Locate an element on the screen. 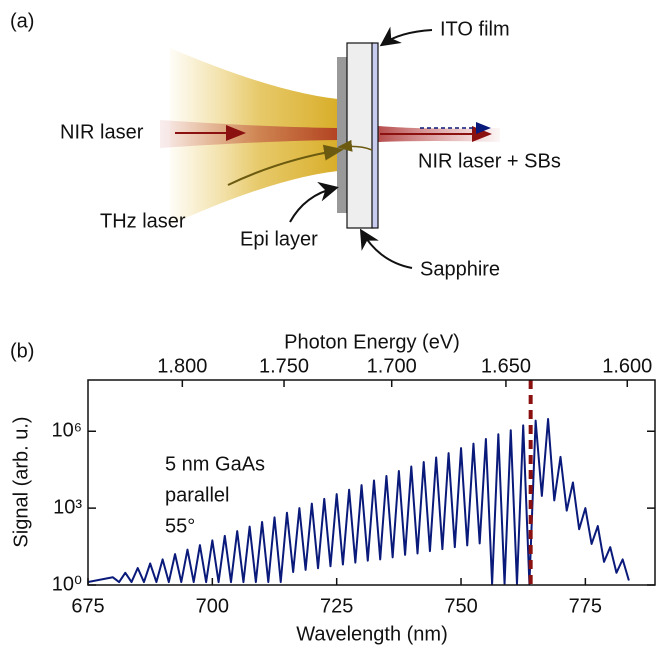 This screenshot has width=660, height=648. x2-tick-label: 1.700 is located at coordinates (392, 366).